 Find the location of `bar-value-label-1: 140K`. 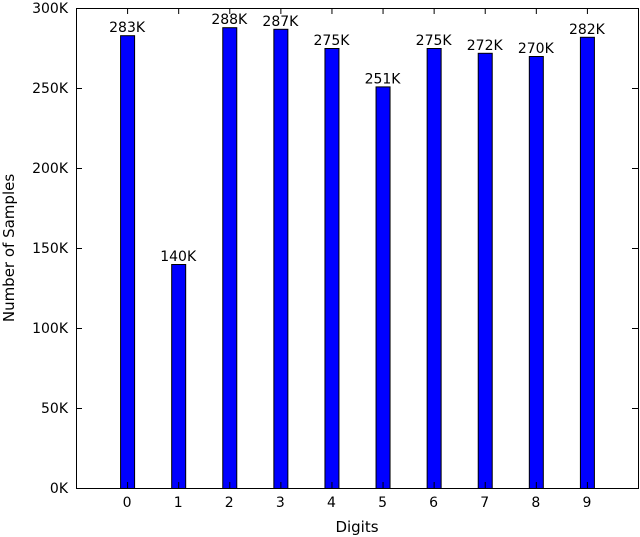

bar-value-label-1: 140K is located at coordinates (178, 257).